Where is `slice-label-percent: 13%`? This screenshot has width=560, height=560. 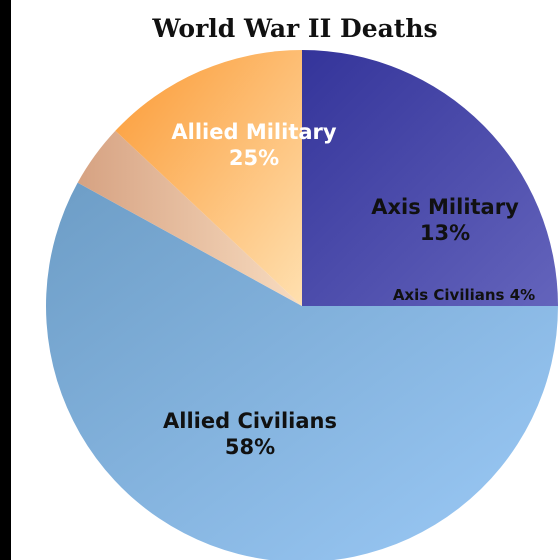
slice-label-percent: 13% is located at coordinates (445, 233).